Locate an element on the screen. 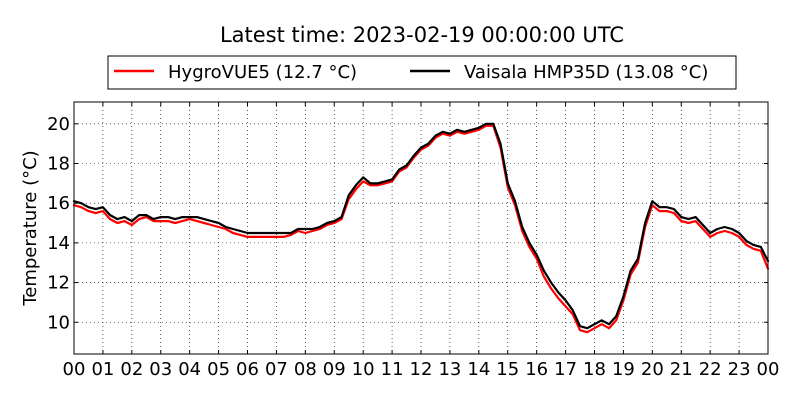 The image size is (800, 400). x-tick-label: 17 is located at coordinates (565, 369).